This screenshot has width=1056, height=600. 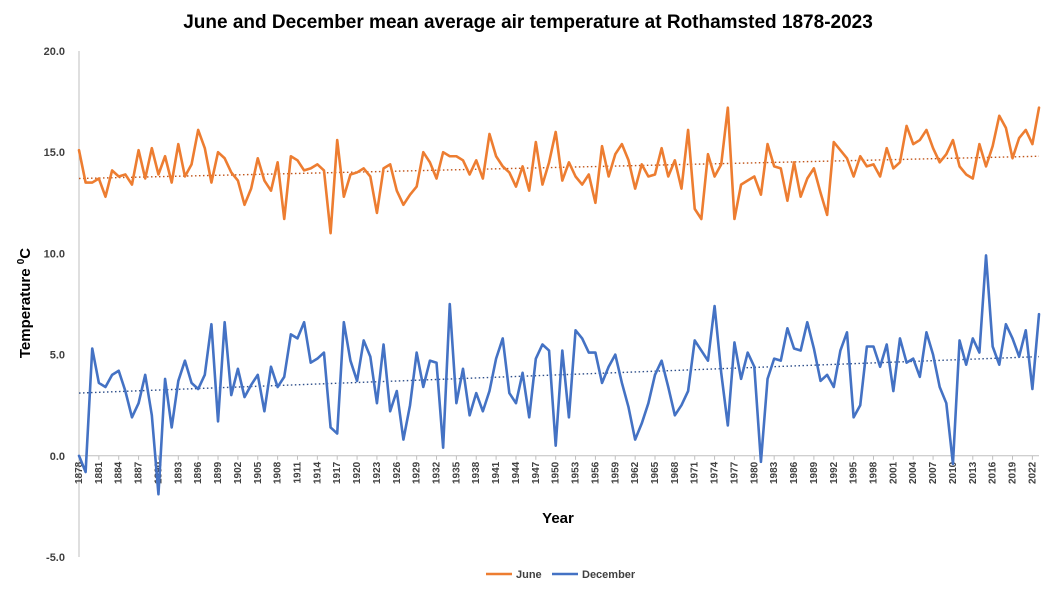 What do you see at coordinates (635, 472) in the screenshot?
I see `x-tick-label: 1962` at bounding box center [635, 472].